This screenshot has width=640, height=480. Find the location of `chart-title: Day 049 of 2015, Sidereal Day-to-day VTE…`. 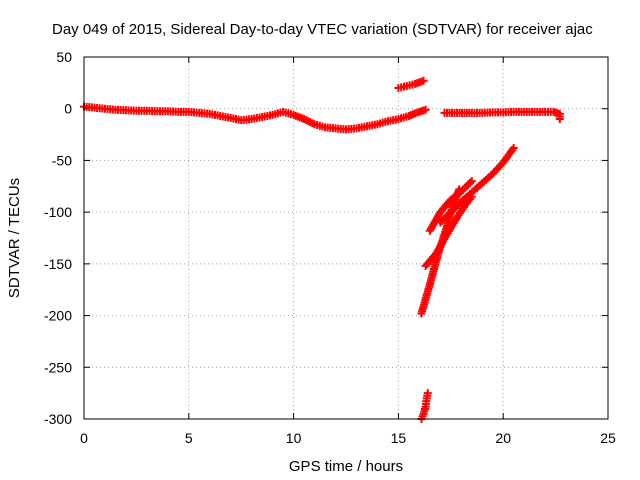

chart-title: Day 049 of 2015, Sidereal Day-to-day VTE… is located at coordinates (322, 29).